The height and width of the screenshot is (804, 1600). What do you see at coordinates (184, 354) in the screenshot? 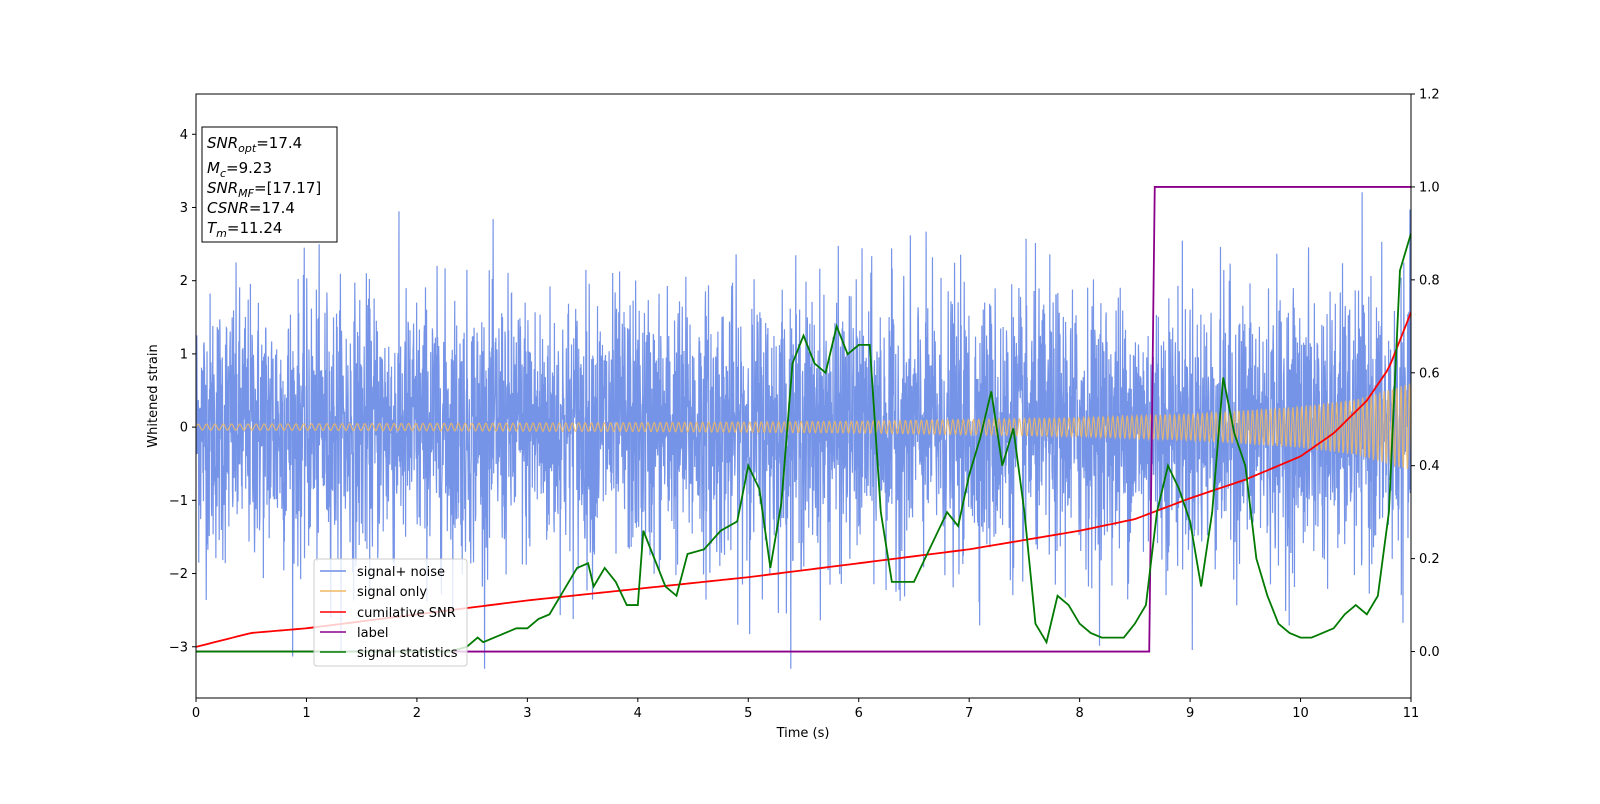
I see `y-tick-label: 1` at bounding box center [184, 354].